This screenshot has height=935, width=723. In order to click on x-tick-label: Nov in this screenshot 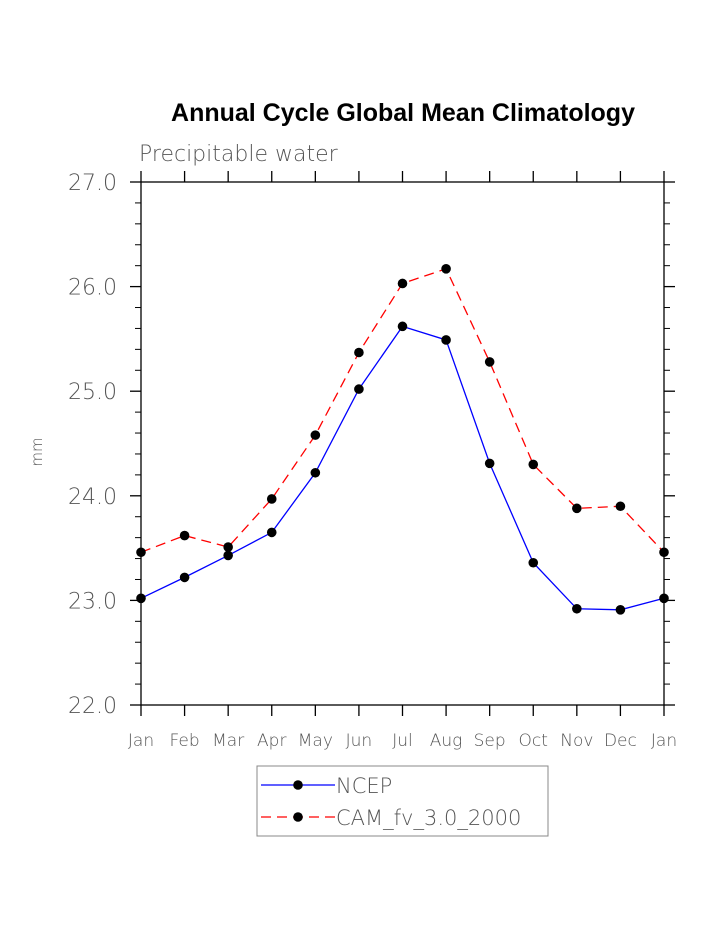, I will do `click(576, 741)`.